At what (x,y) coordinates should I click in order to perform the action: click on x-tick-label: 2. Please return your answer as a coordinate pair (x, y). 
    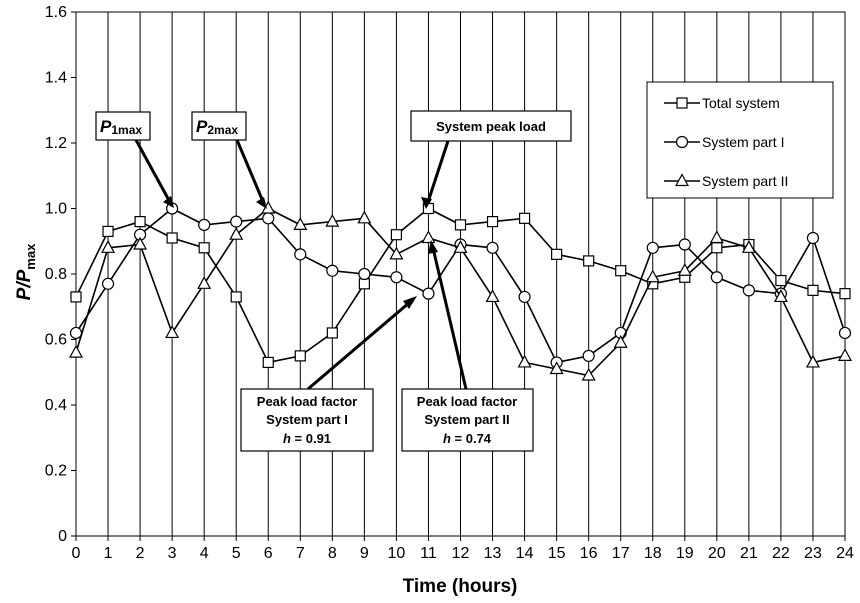
    Looking at the image, I should click on (140, 553).